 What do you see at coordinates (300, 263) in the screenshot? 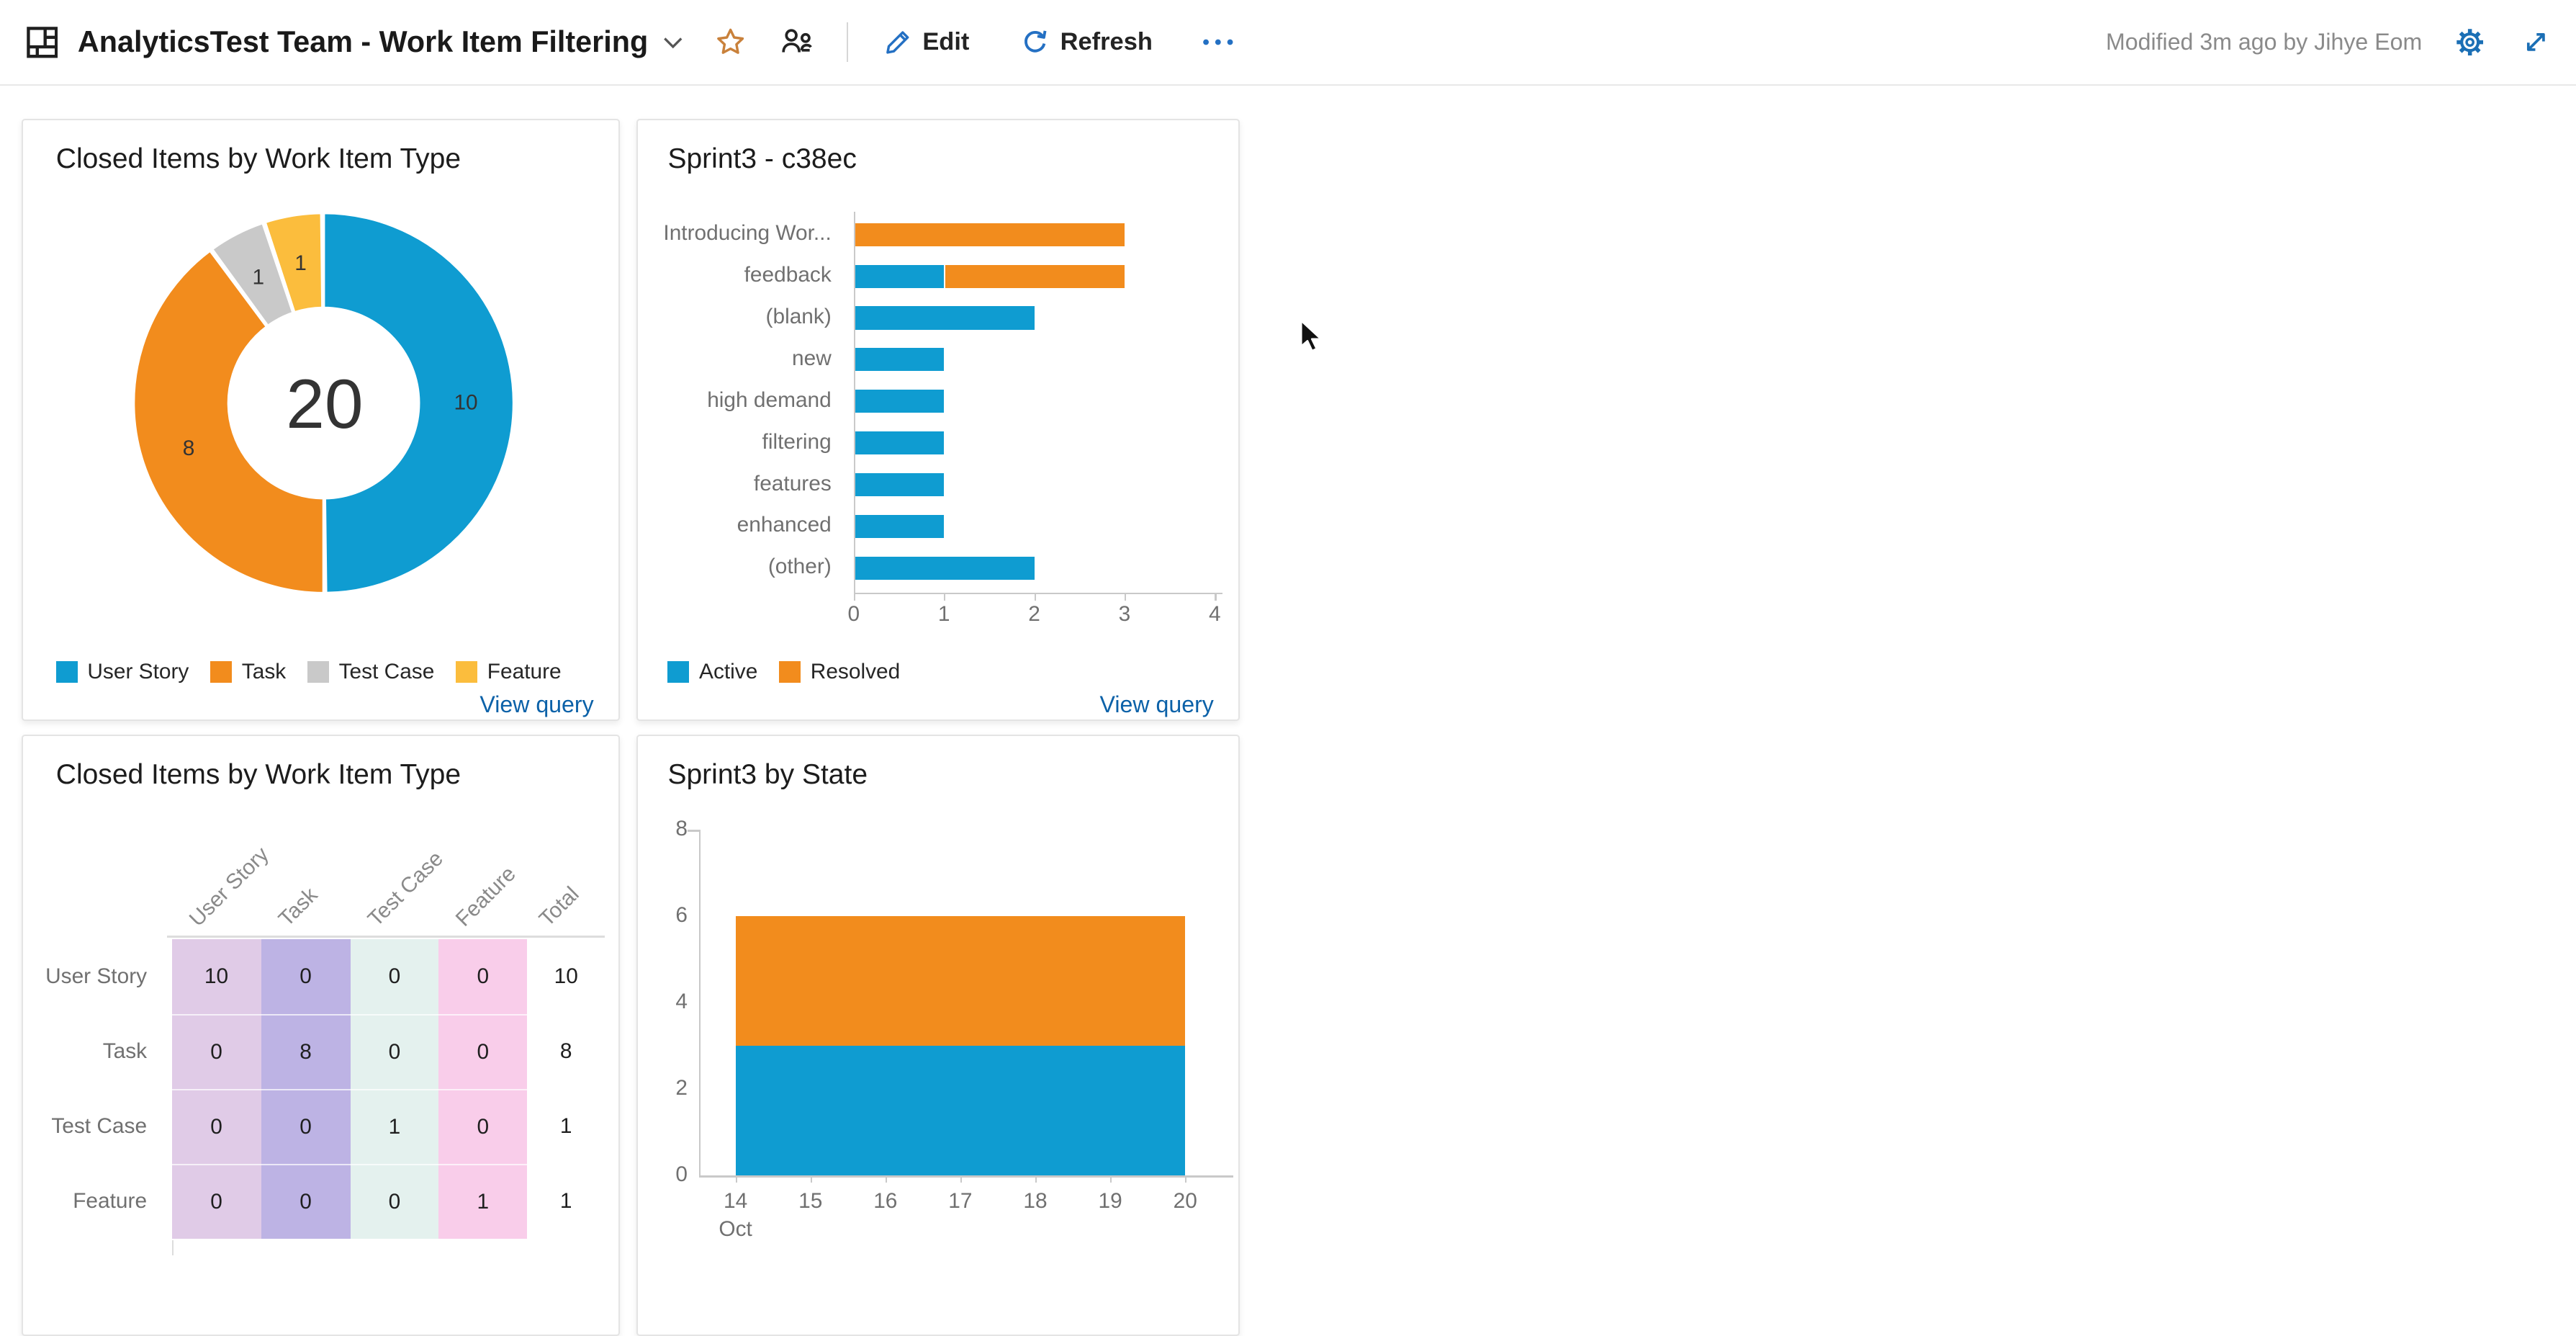
I see `slice-value-label: 1` at bounding box center [300, 263].